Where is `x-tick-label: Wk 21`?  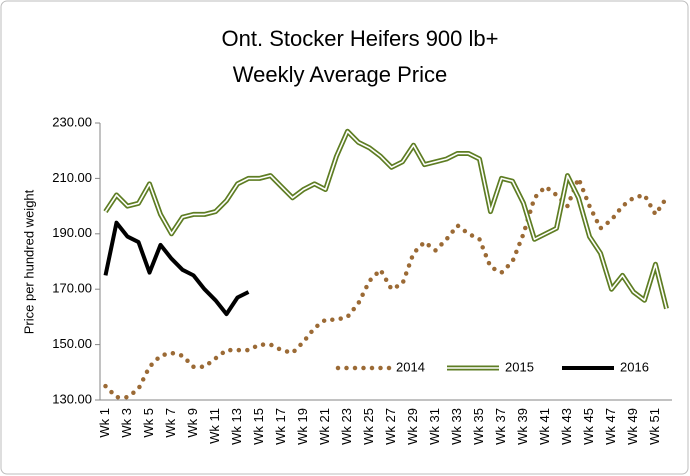
x-tick-label: Wk 21 is located at coordinates (324, 426).